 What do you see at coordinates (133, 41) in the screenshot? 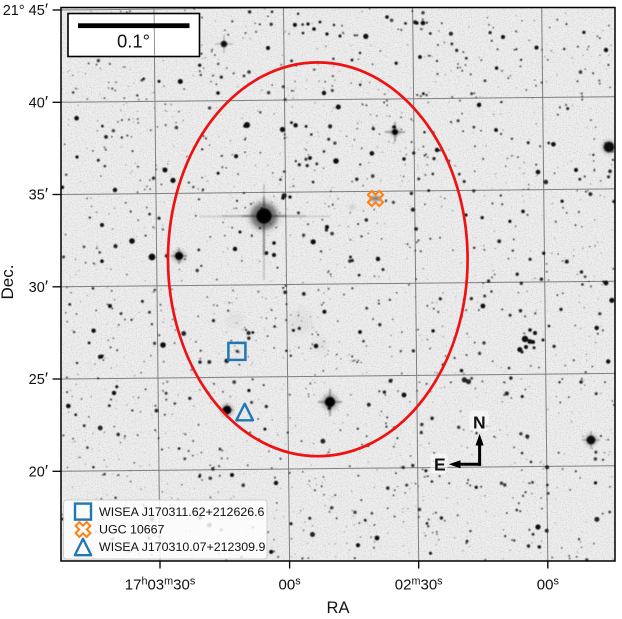
I see `svg-text: 0.1°` at bounding box center [133, 41].